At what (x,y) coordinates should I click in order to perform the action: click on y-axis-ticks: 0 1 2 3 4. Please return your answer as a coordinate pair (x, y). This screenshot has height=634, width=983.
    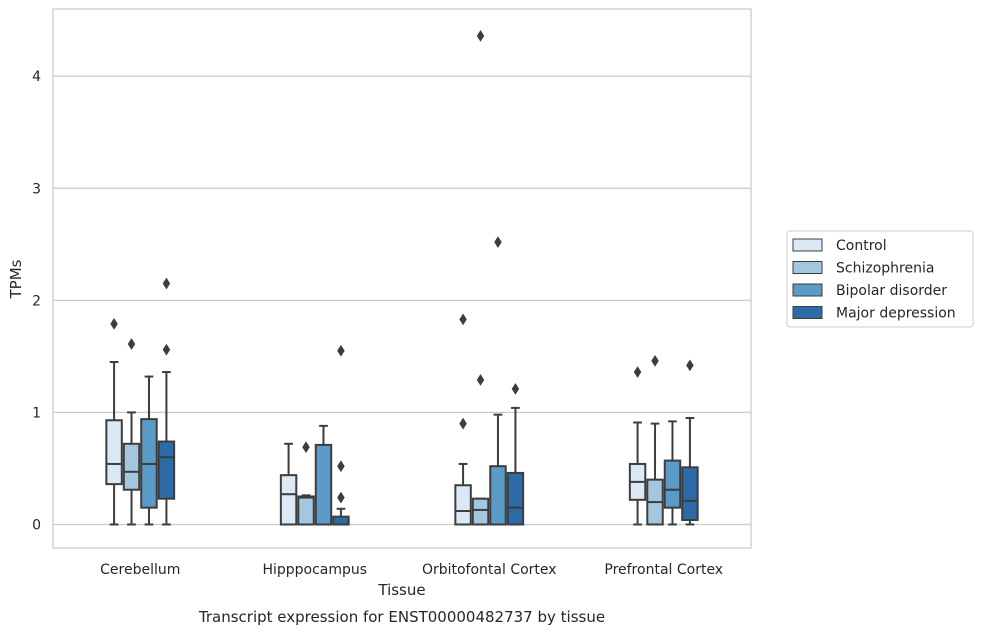
    Looking at the image, I should click on (36, 301).